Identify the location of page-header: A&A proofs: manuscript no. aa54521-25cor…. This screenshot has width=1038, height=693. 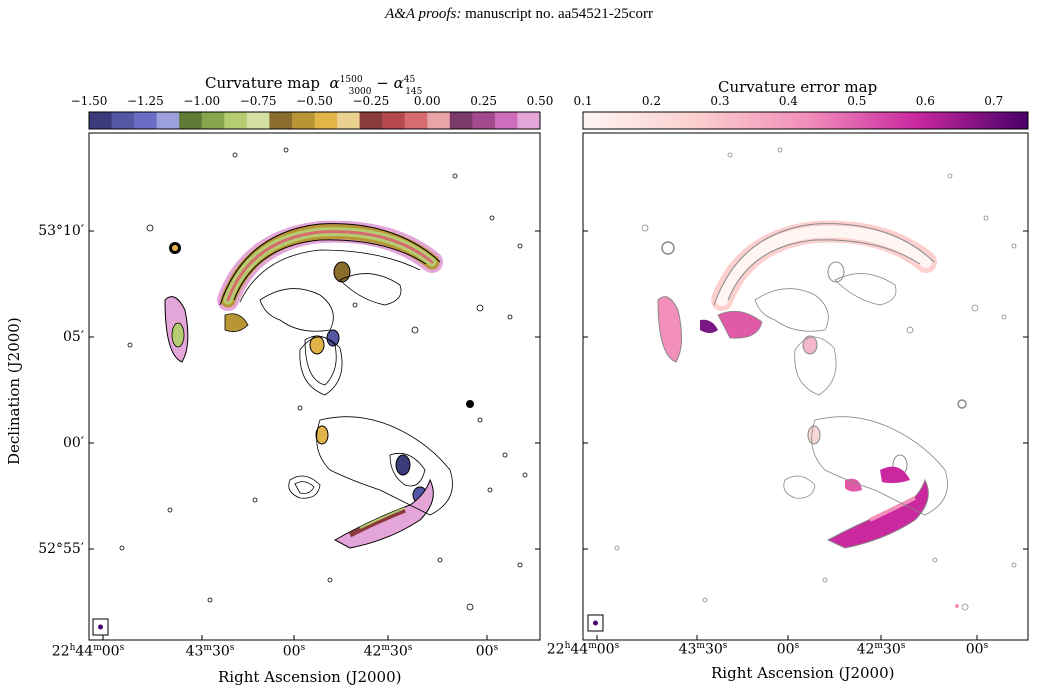
(519, 14).